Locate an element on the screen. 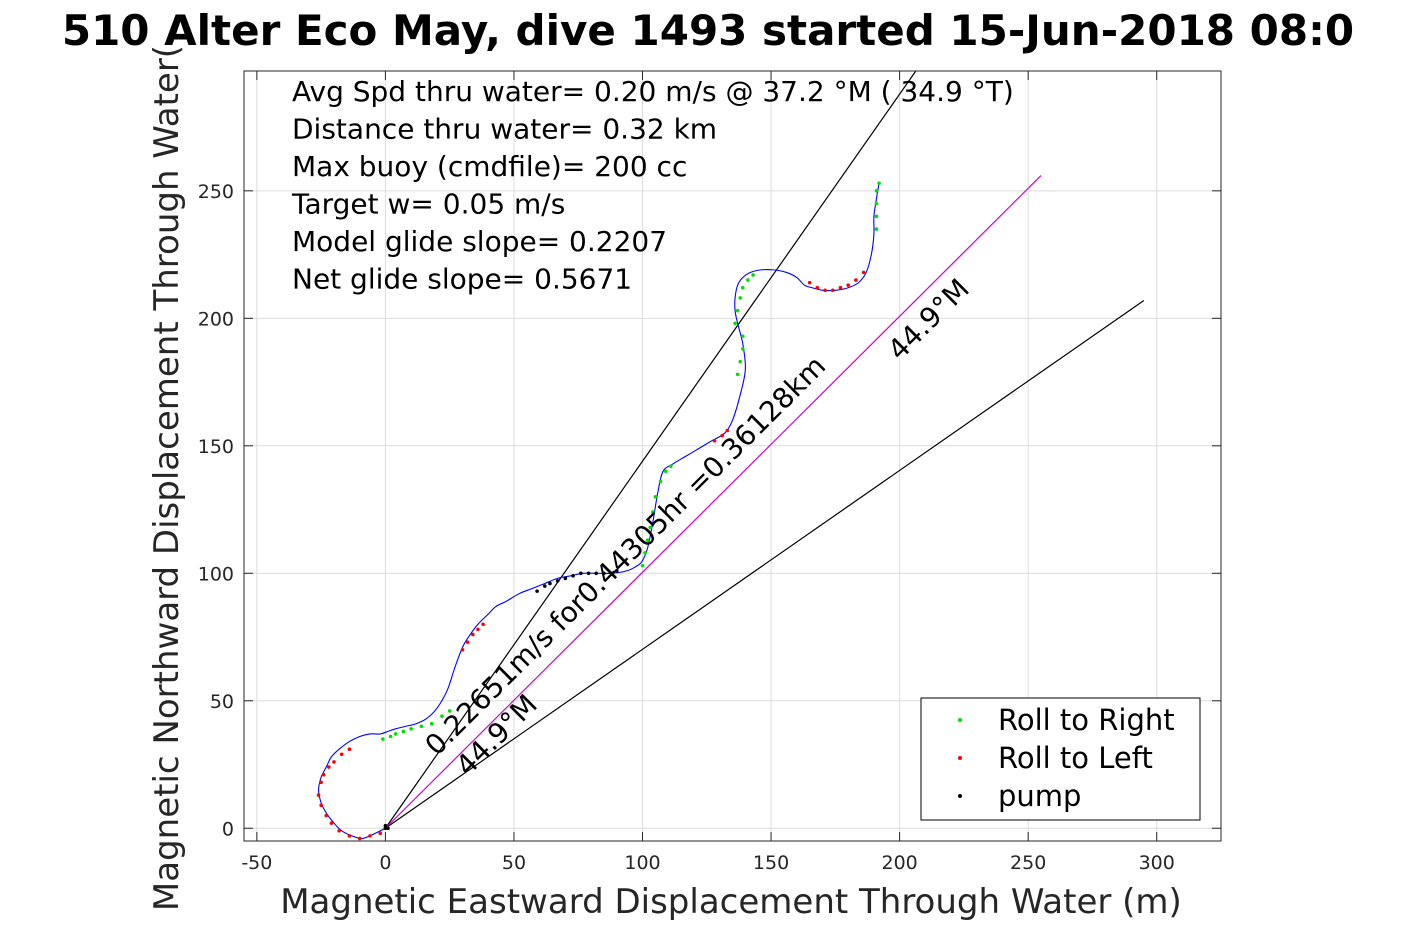 The height and width of the screenshot is (945, 1417). legend-label: Roll to Right is located at coordinates (1086, 720).